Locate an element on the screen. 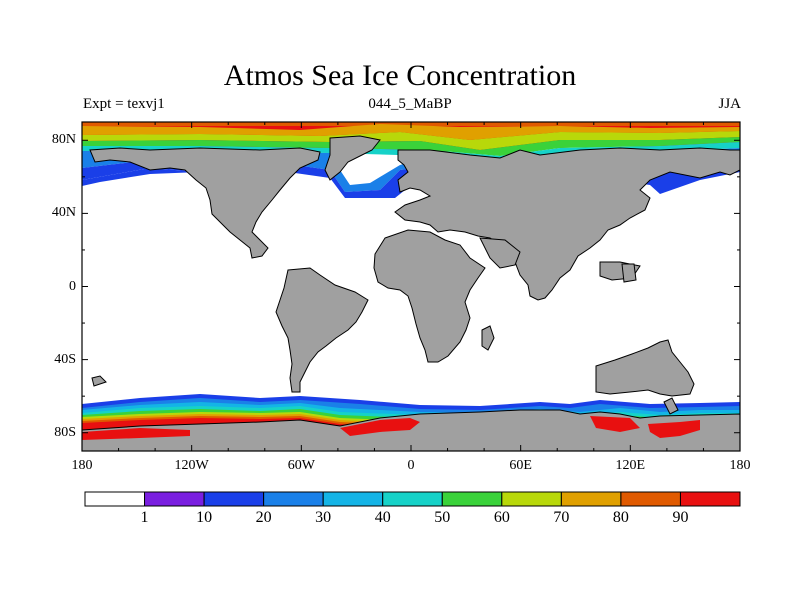 The image size is (800, 600). latitude-label: 80S is located at coordinates (65, 432).